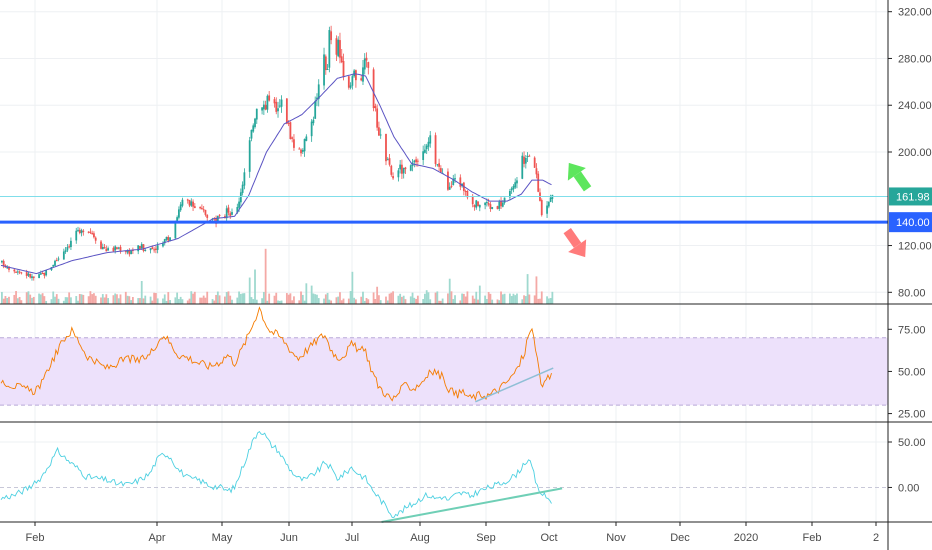  What do you see at coordinates (910, 222) in the screenshot?
I see `support-badge` at bounding box center [910, 222].